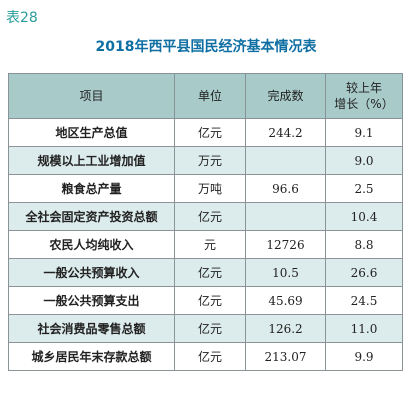 This screenshot has height=402, width=412. What do you see at coordinates (210, 188) in the screenshot?
I see `row-unit: 万吨` at bounding box center [210, 188].